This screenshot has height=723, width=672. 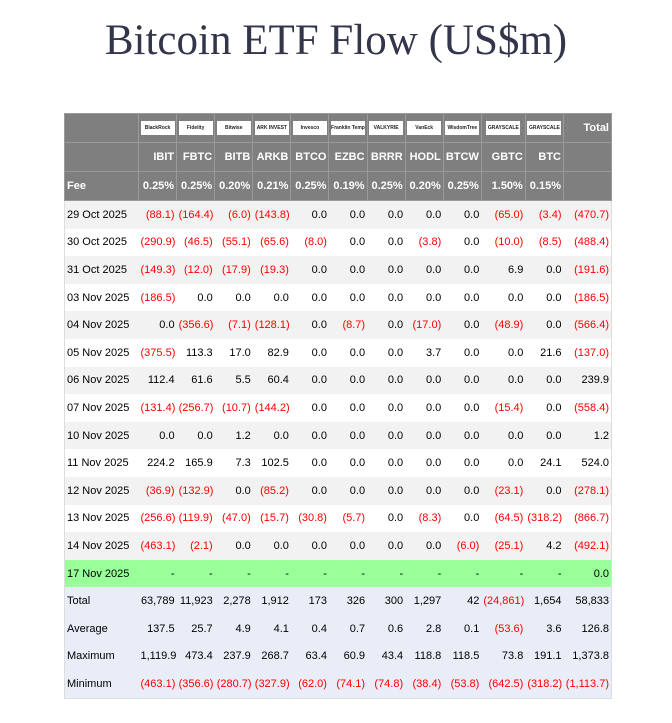 I want to click on fee-value: 1.50%, so click(x=503, y=186).